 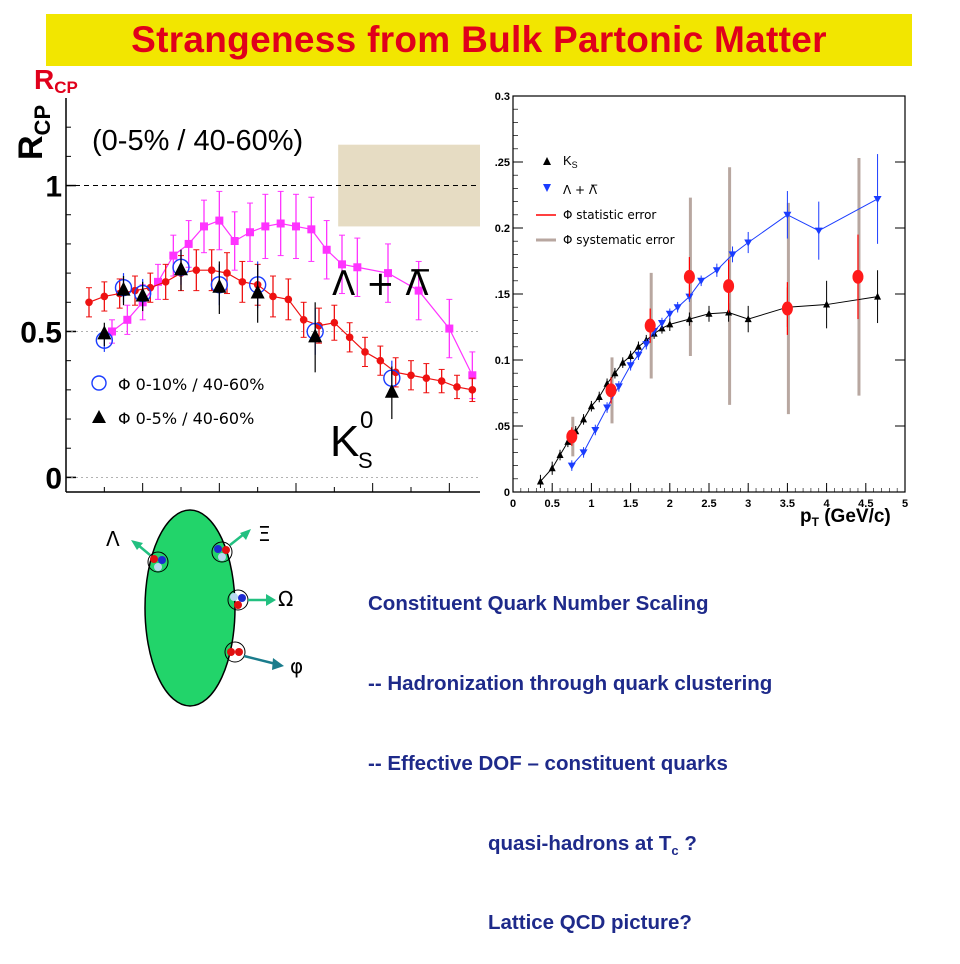 What do you see at coordinates (204, 608) in the screenshot?
I see `quark-coalescence-diagram: Λ Ξ Ωφ` at bounding box center [204, 608].